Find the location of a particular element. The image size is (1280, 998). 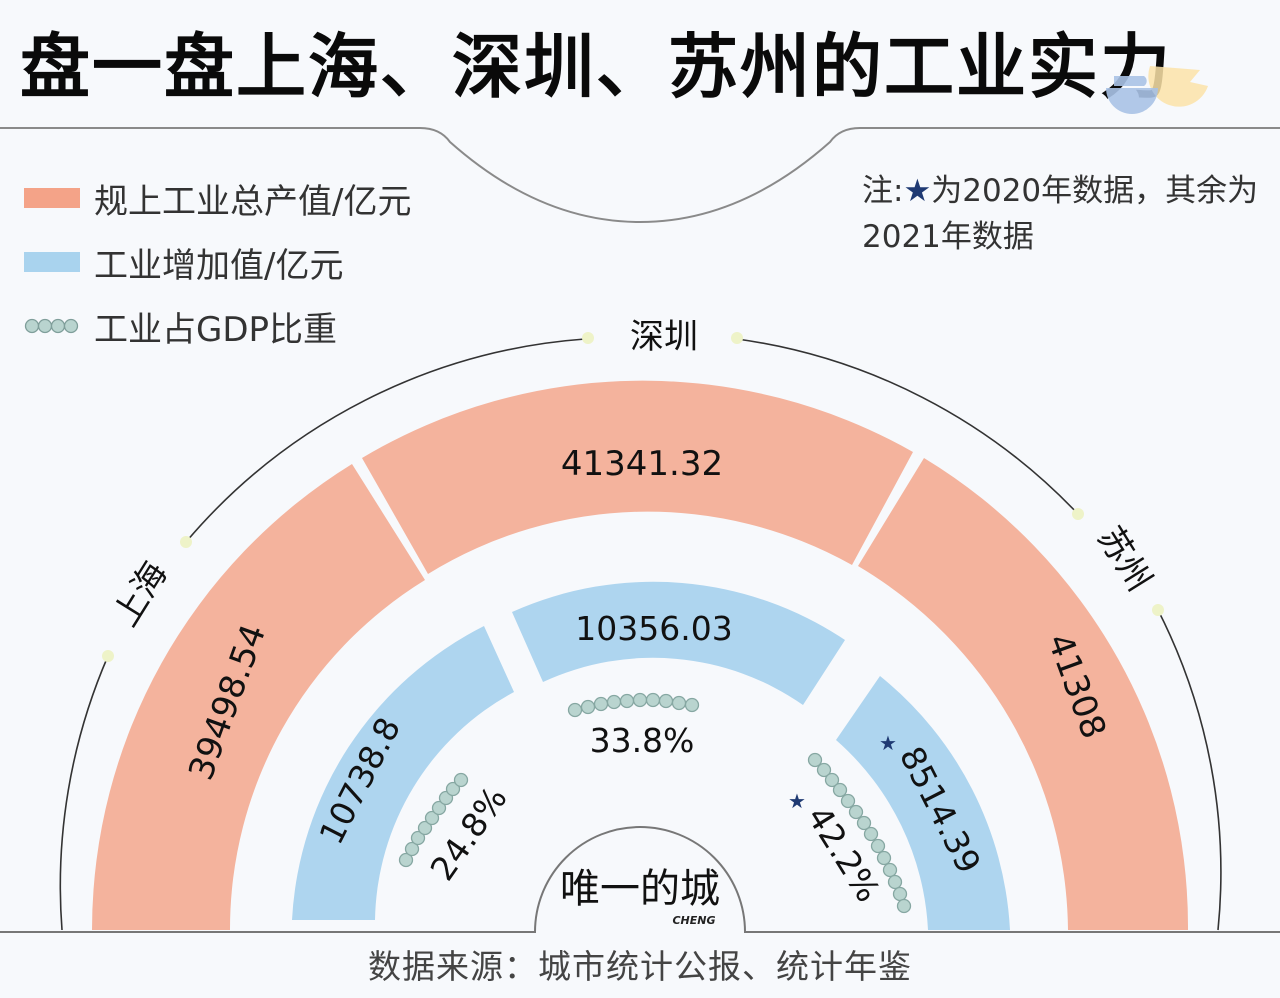

center-label-en: CHENG is located at coordinates (693, 920).